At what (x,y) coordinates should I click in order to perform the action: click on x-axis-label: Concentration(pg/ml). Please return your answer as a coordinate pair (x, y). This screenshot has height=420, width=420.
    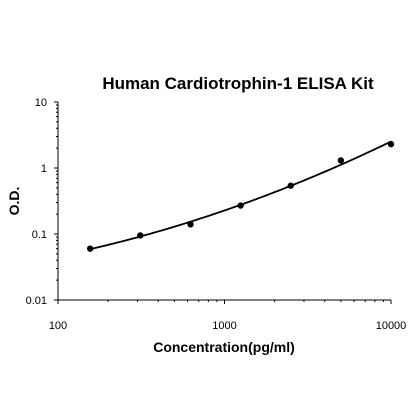
    Looking at the image, I should click on (224, 347).